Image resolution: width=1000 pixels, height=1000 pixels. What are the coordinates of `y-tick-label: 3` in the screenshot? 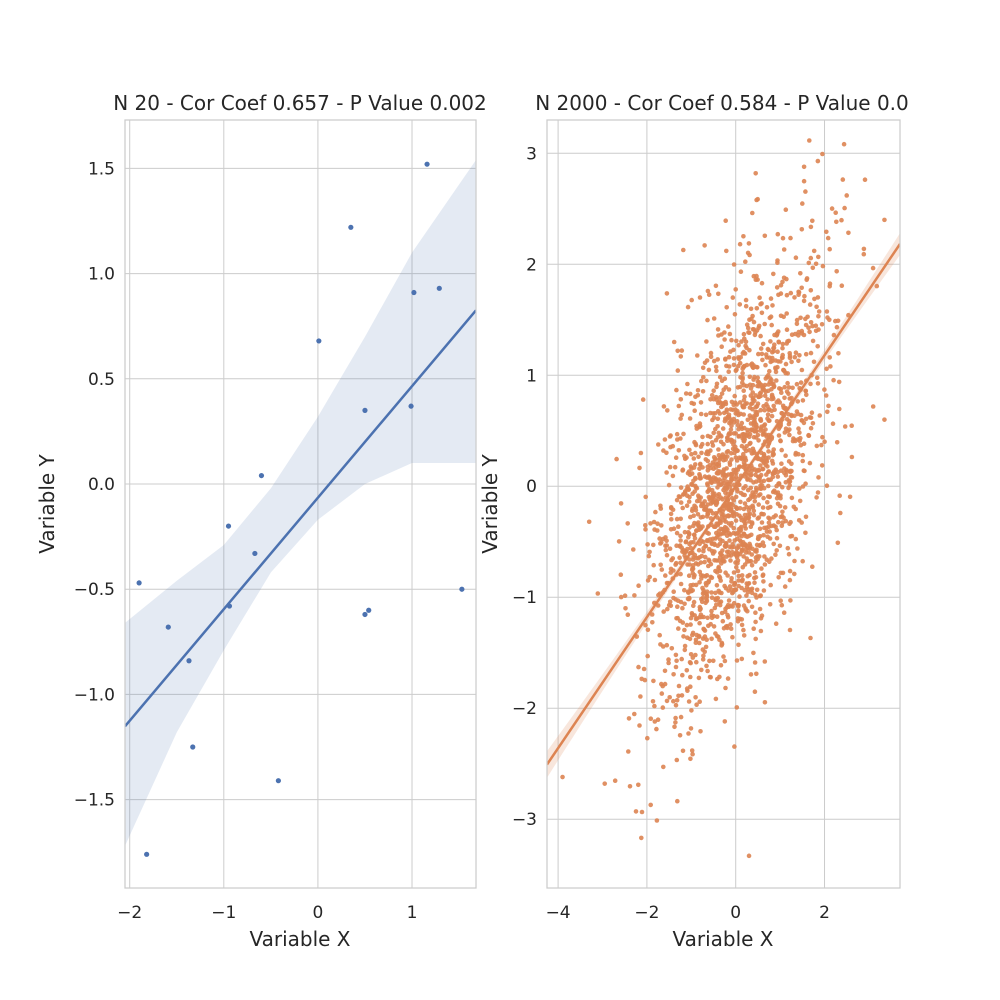 It's located at (531, 154).